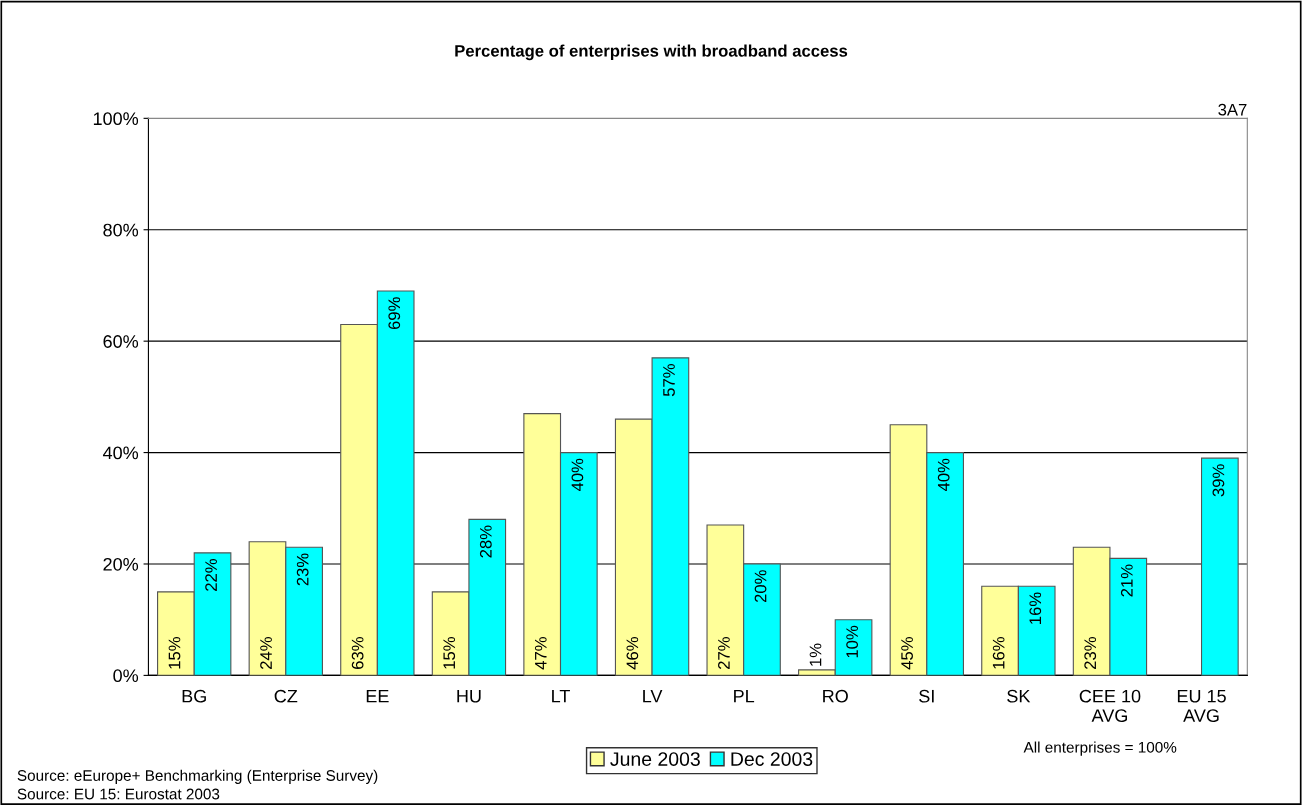  What do you see at coordinates (760, 586) in the screenshot?
I see `data-label: 20%` at bounding box center [760, 586].